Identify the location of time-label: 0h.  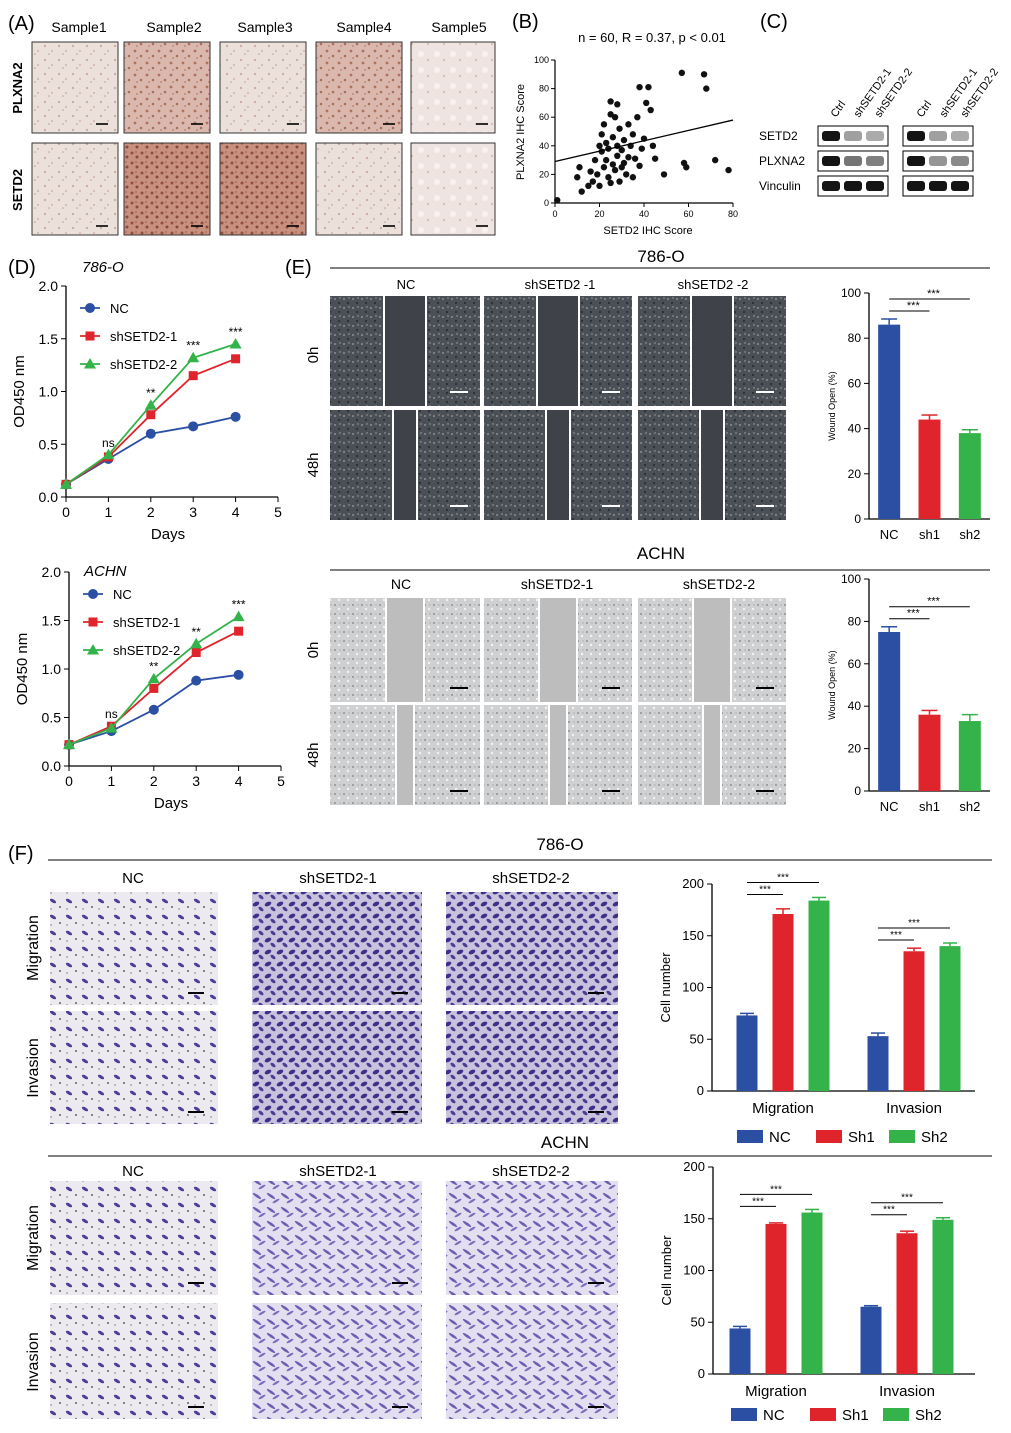
(313, 355).